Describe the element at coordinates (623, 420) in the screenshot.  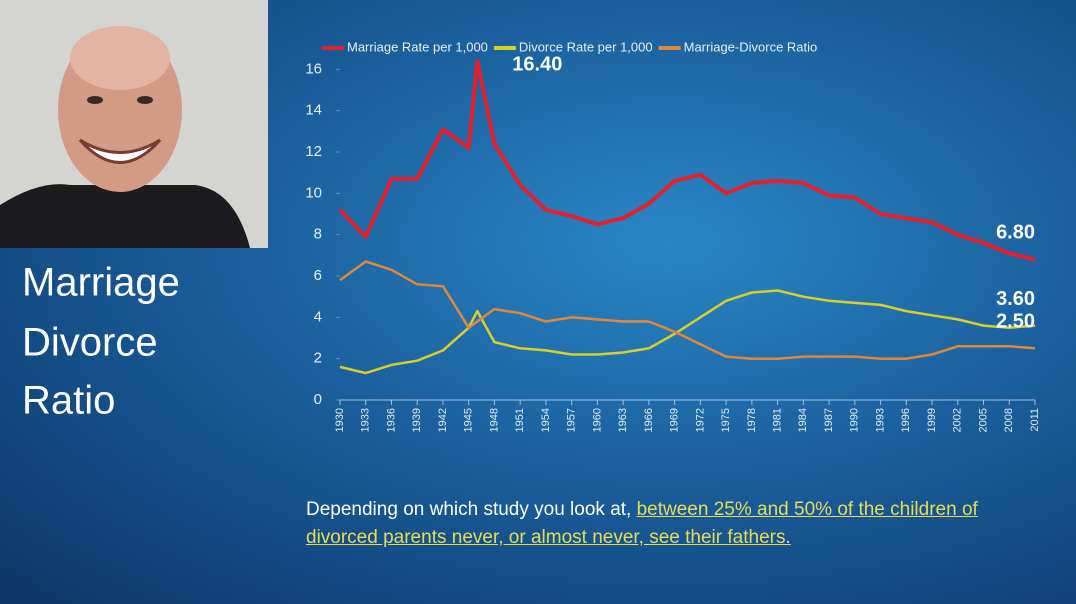
I see `x-tick-label: 1963` at that location.